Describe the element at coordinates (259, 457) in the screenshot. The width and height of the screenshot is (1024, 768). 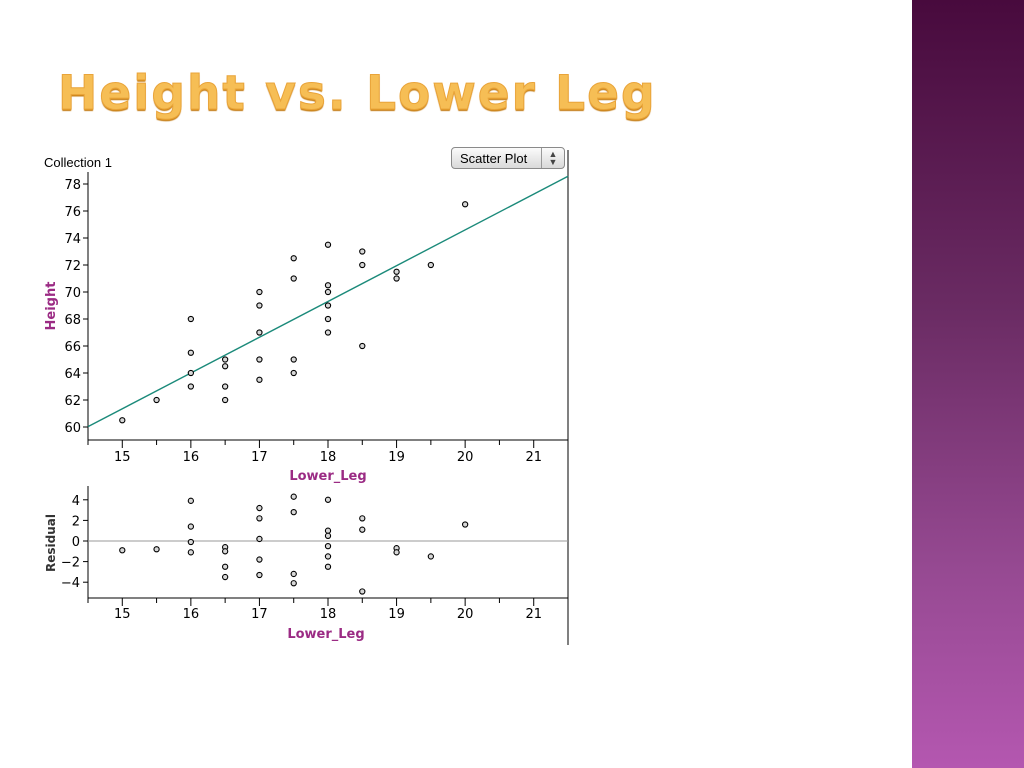
I see `main-x-tick-label: 17` at that location.